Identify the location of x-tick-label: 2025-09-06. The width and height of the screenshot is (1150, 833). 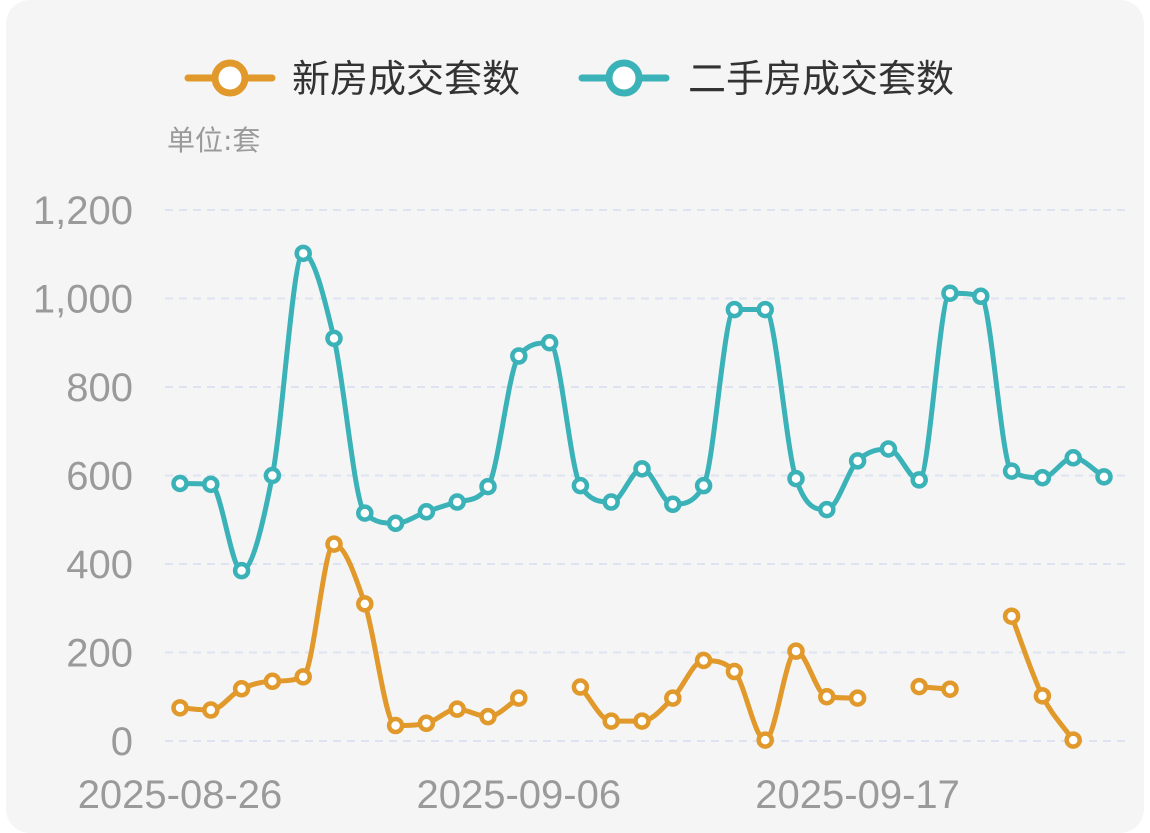
(518, 795).